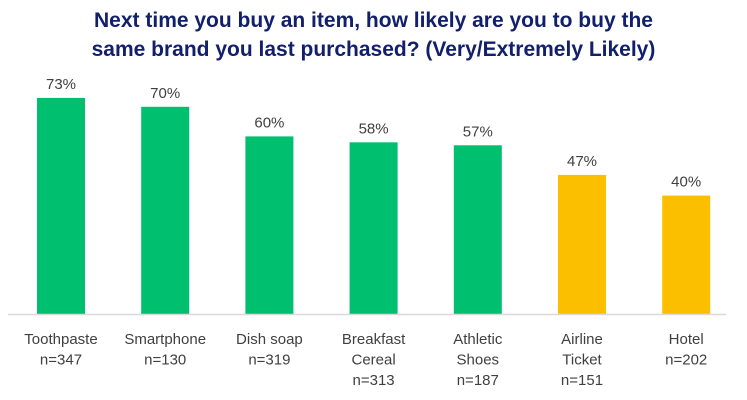  Describe the element at coordinates (374, 128) in the screenshot. I see `data-label-3: 58%` at that location.